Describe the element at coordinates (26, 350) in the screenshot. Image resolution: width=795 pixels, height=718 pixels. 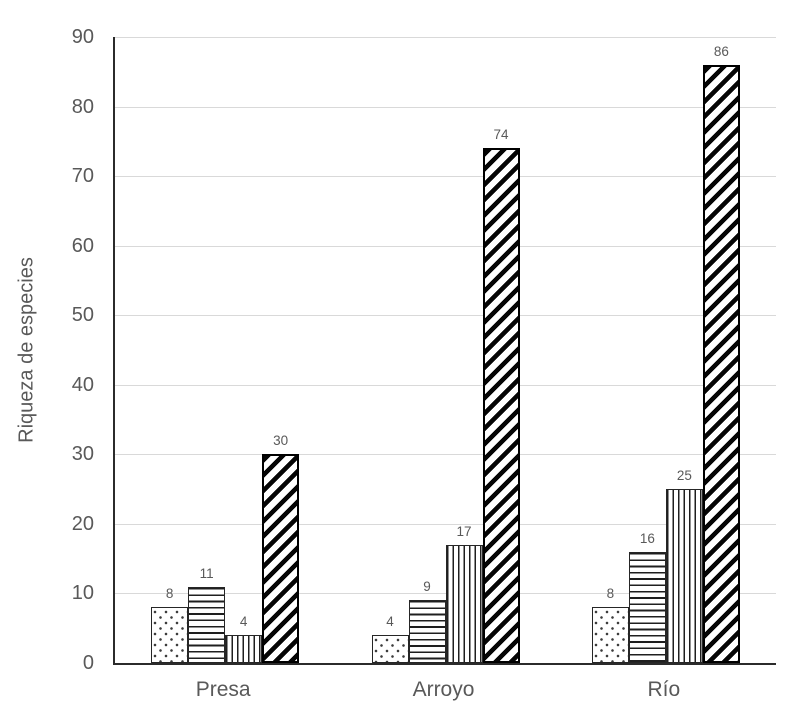
I see `y-axis-title: Riqueza de especies` at that location.